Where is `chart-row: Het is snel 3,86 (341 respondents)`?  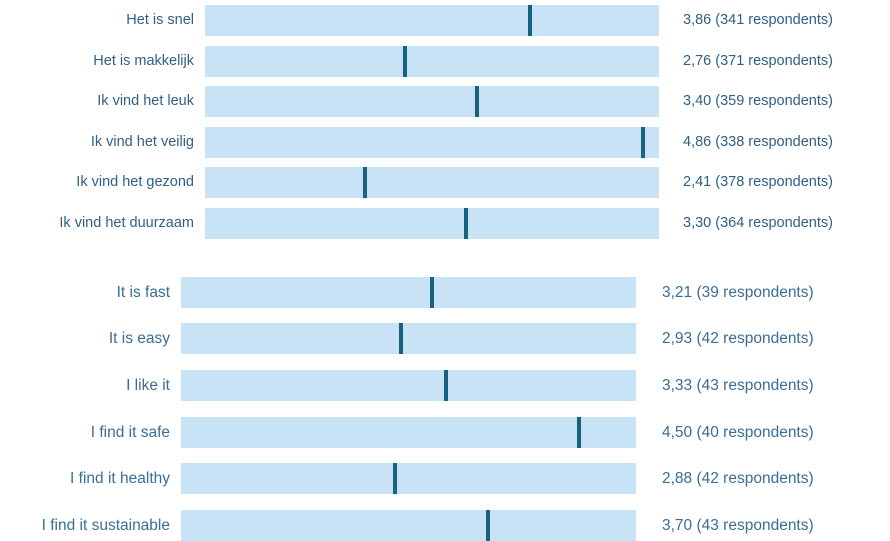 chart-row: Het is snel 3,86 (341 respondents) is located at coordinates (445, 20).